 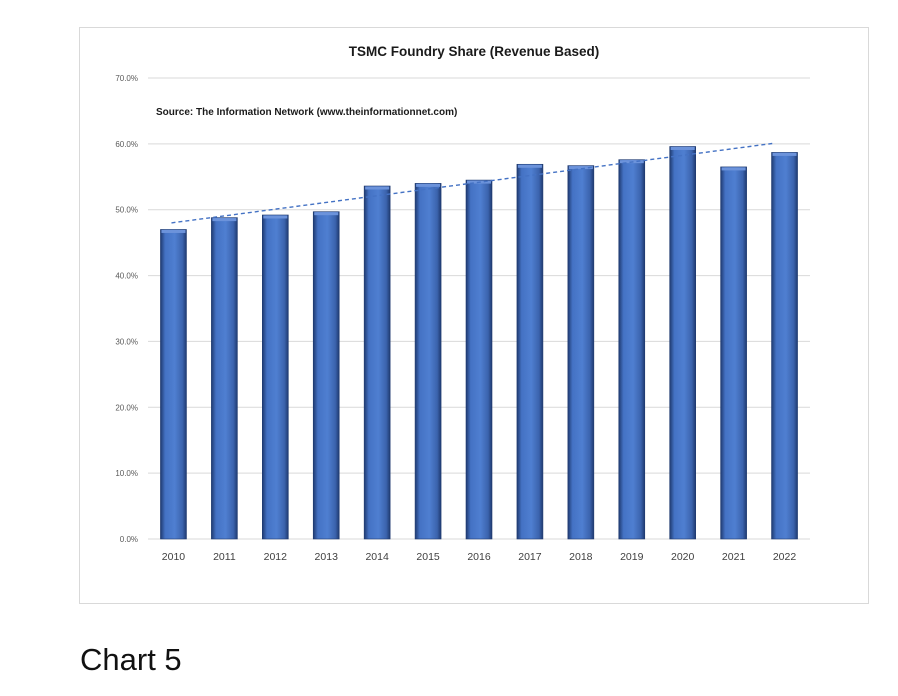 I want to click on x-tick-label: 2016, so click(x=479, y=557).